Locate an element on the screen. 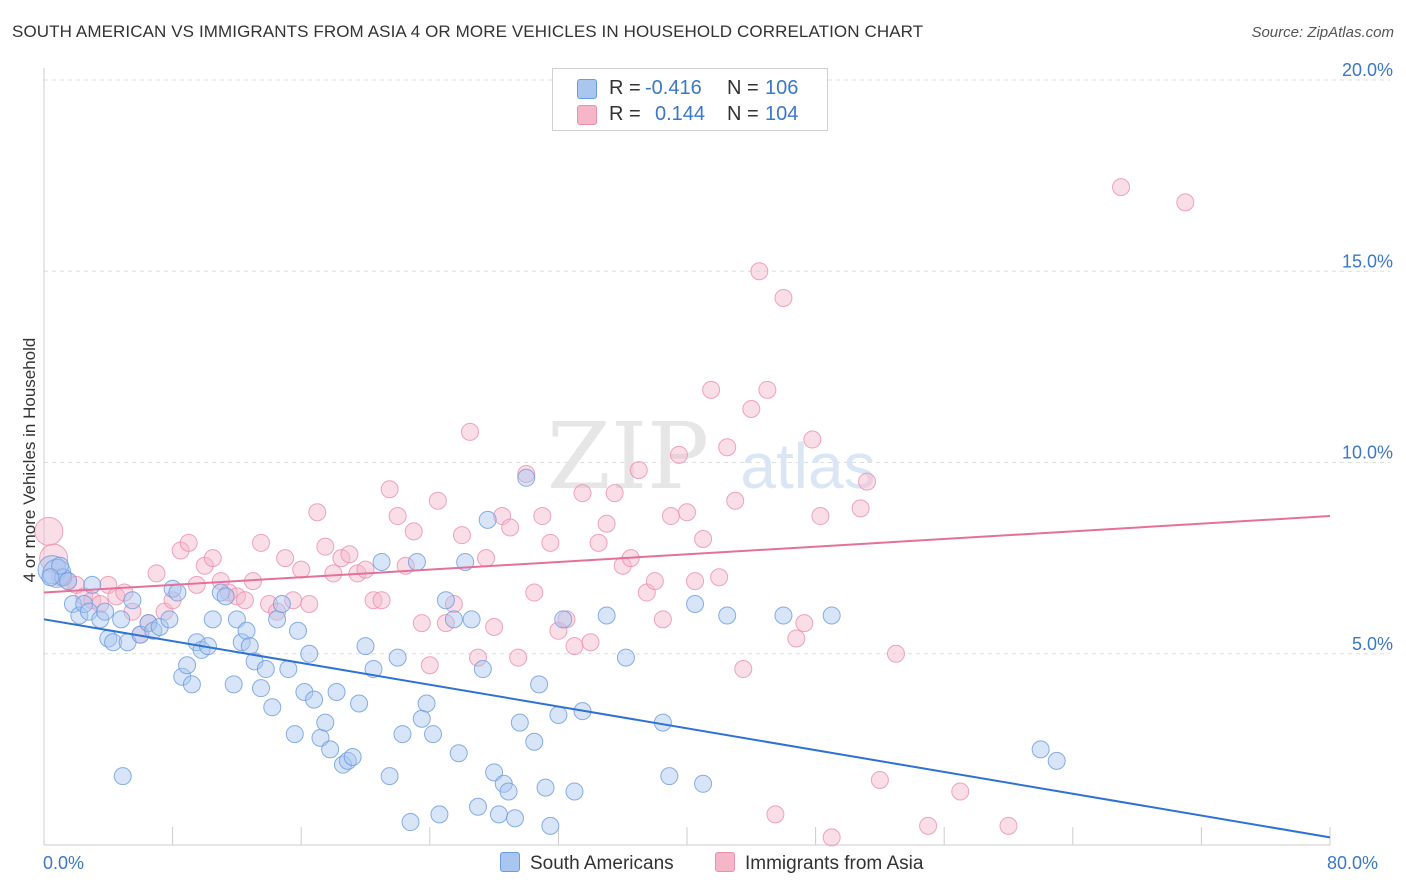 The image size is (1406, 892). bottom-legend-south-americans: South Americans is located at coordinates (587, 863).